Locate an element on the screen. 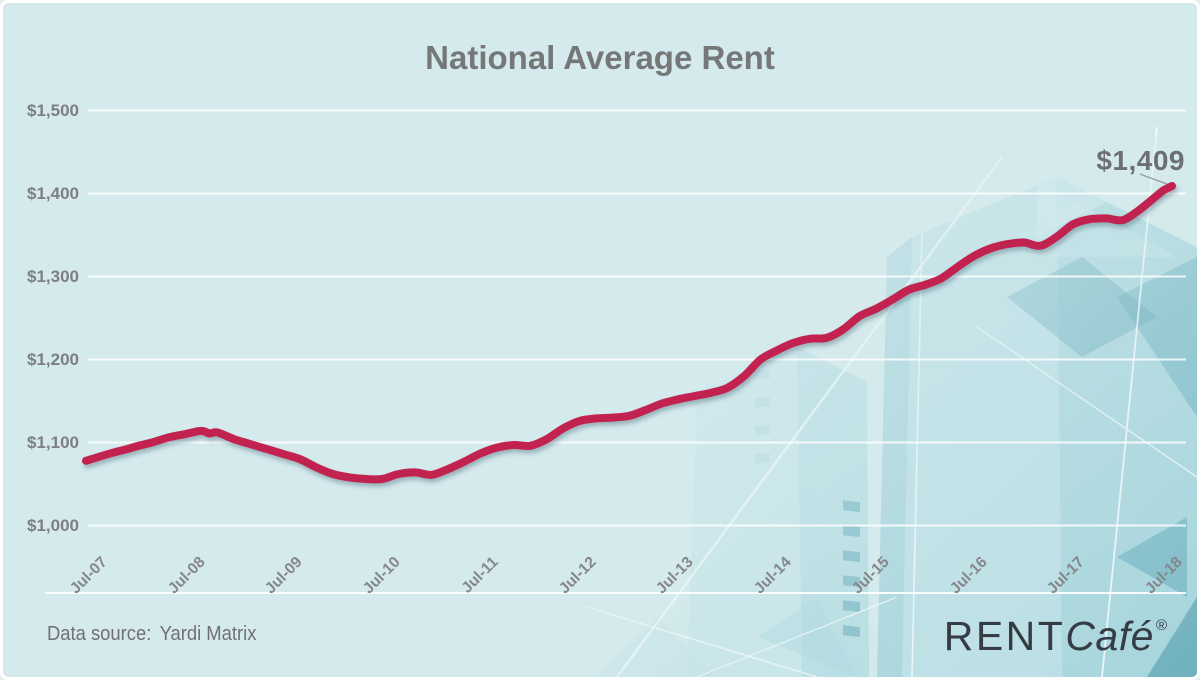  y-tick-label: $1,500 is located at coordinates (53, 110).